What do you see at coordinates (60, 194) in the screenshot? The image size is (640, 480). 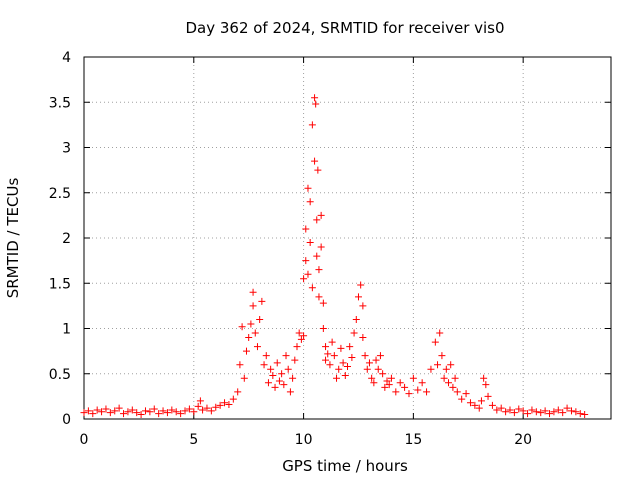 I see `y-tick-label: 2.5` at bounding box center [60, 194].